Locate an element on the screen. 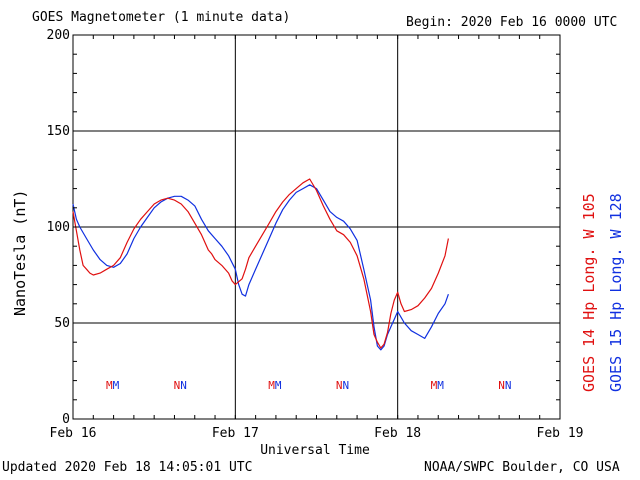 This screenshot has height=480, width=640. x-tick-label: Feb 16 is located at coordinates (73, 433).